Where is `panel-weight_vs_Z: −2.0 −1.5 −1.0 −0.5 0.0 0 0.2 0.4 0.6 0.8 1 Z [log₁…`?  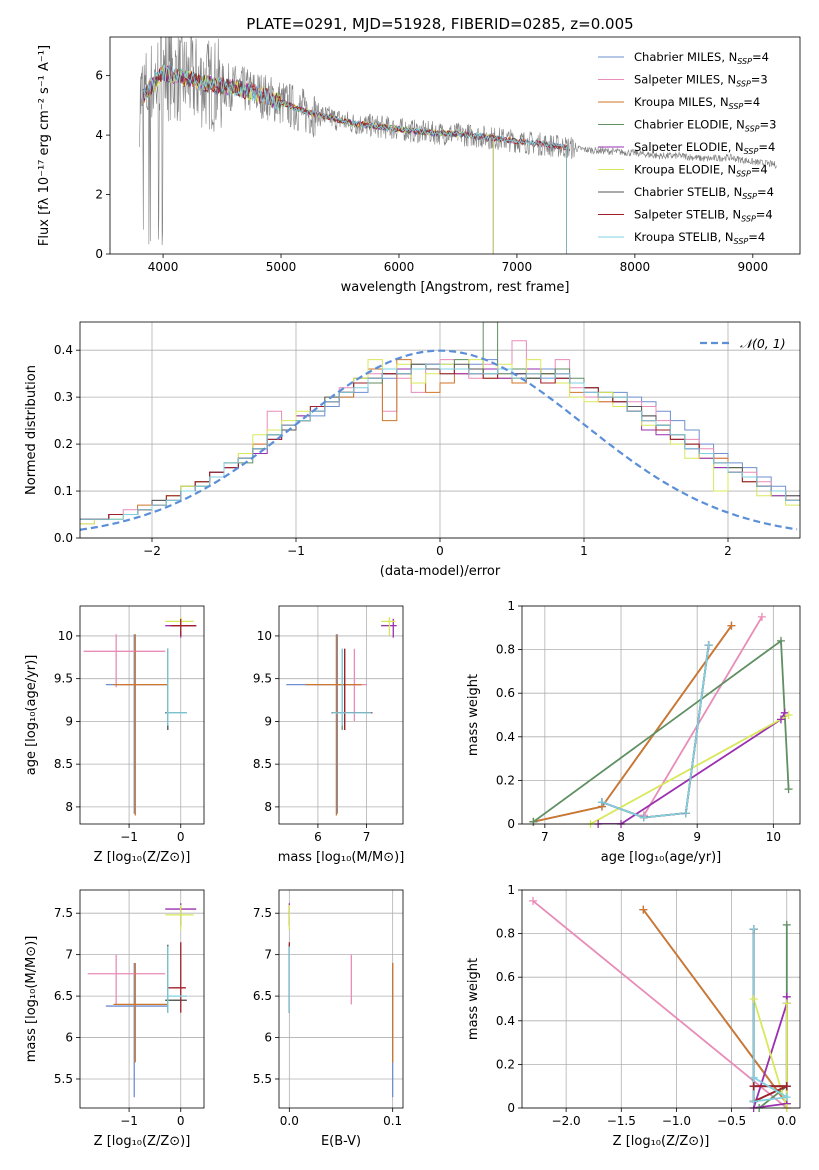 panel-weight_vs_Z: −2.0 −1.5 −1.0 −0.5 0.0 0 0.2 0.4 0.6 0.8 1 Z [log₁… is located at coordinates (633, 1016).